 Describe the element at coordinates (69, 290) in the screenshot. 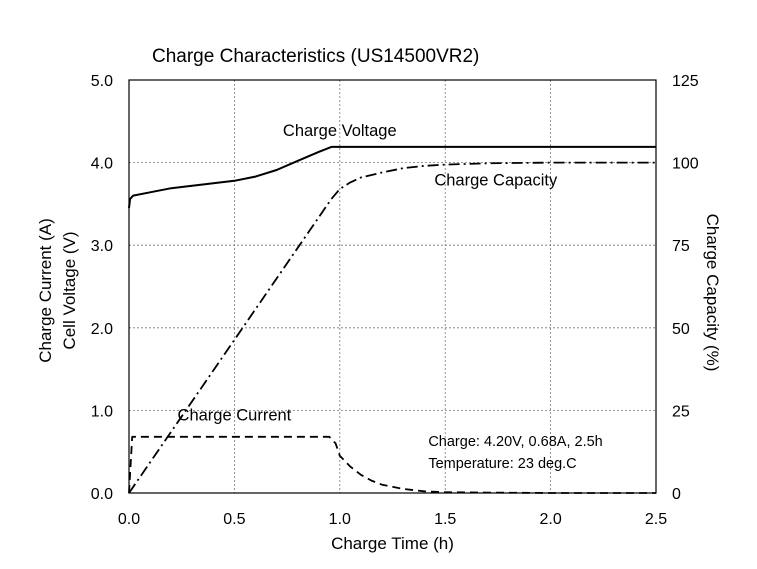

I see `y-axis-left-label-voltage: Cell Voltage (V)` at that location.